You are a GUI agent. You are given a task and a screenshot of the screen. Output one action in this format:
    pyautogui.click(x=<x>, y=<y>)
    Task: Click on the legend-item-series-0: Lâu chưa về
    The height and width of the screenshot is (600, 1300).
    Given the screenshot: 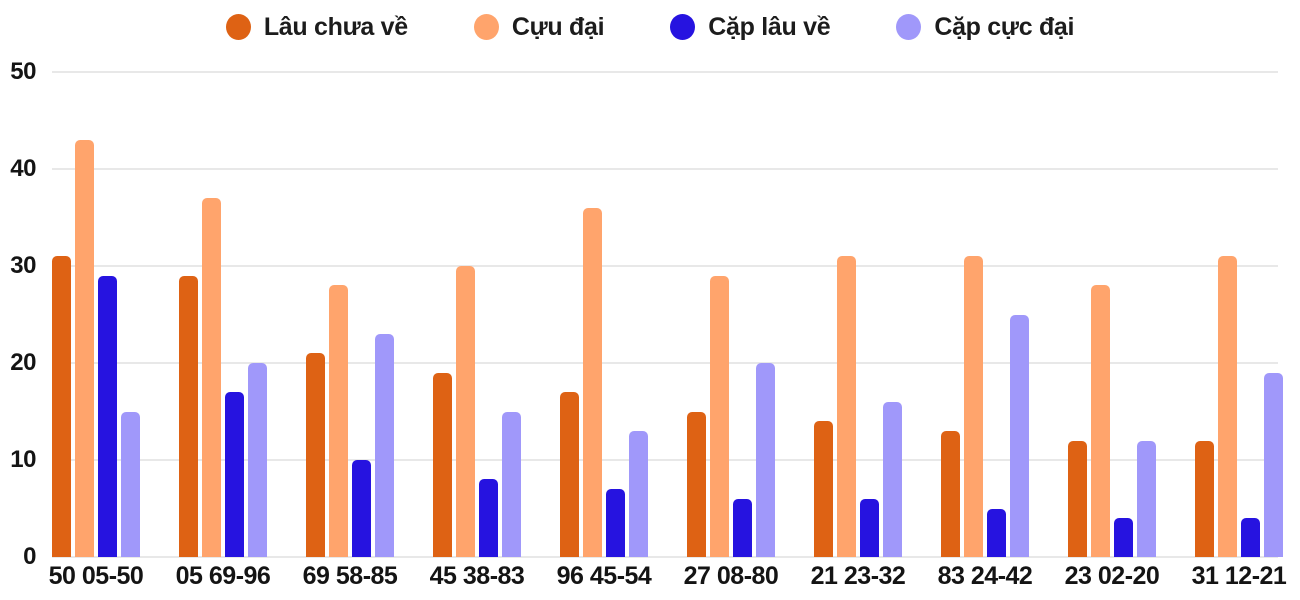 What is the action you would take?
    pyautogui.click(x=316, y=27)
    